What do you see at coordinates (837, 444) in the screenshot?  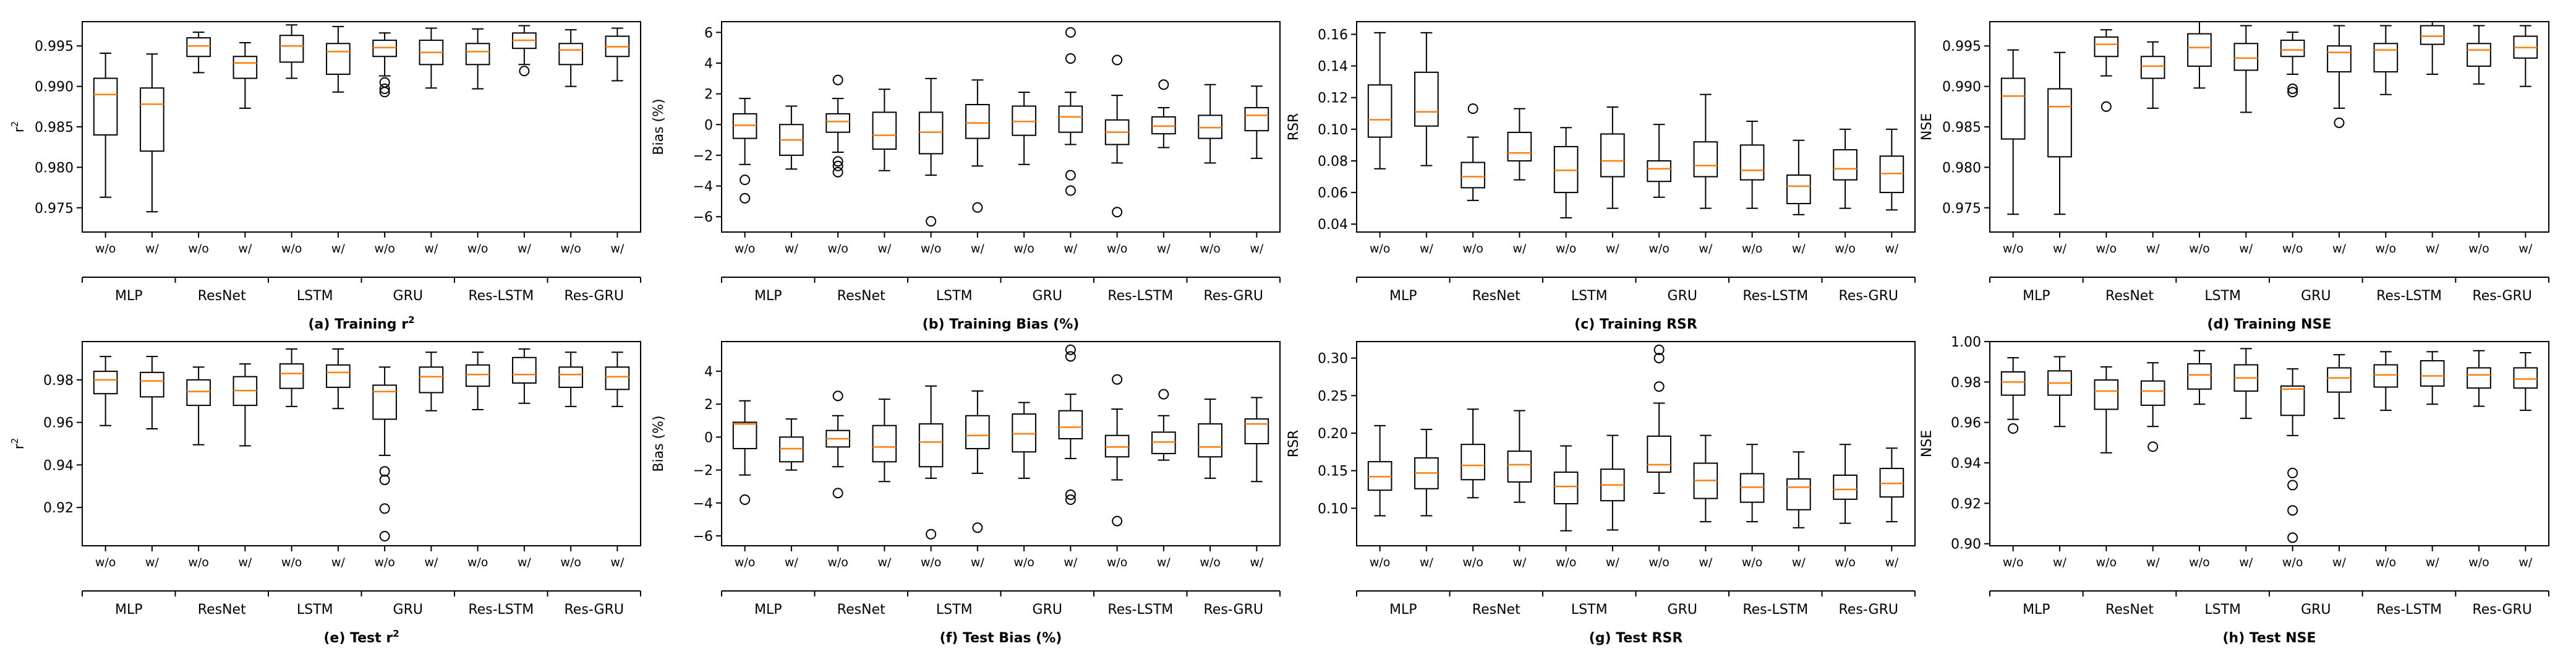 I see `box-resnet-without` at bounding box center [837, 444].